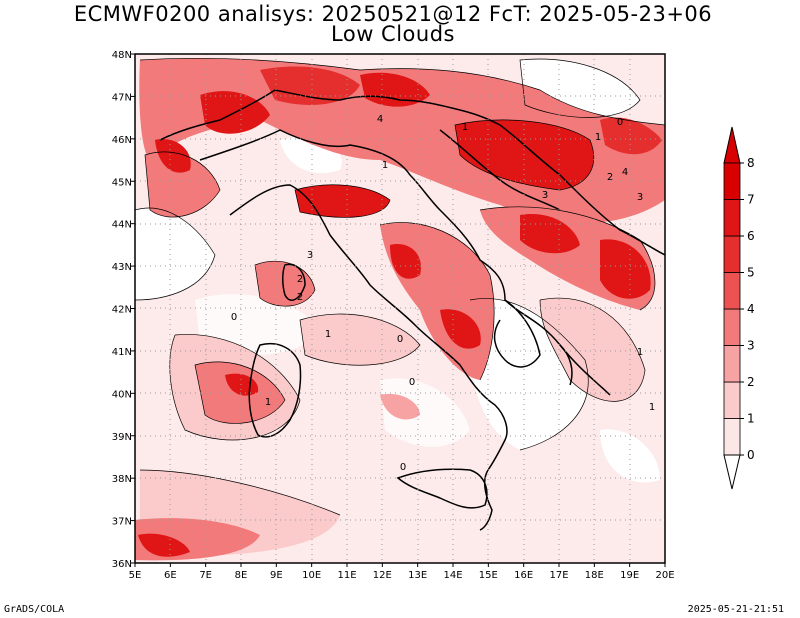  What do you see at coordinates (122, 564) in the screenshot?
I see `lat-label: 36N` at bounding box center [122, 564].